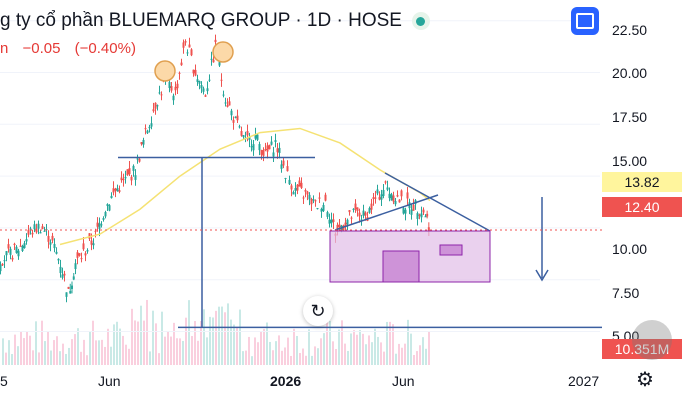 This screenshot has width=690, height=404. I want to click on y-tick-label: 20.00, so click(630, 73).